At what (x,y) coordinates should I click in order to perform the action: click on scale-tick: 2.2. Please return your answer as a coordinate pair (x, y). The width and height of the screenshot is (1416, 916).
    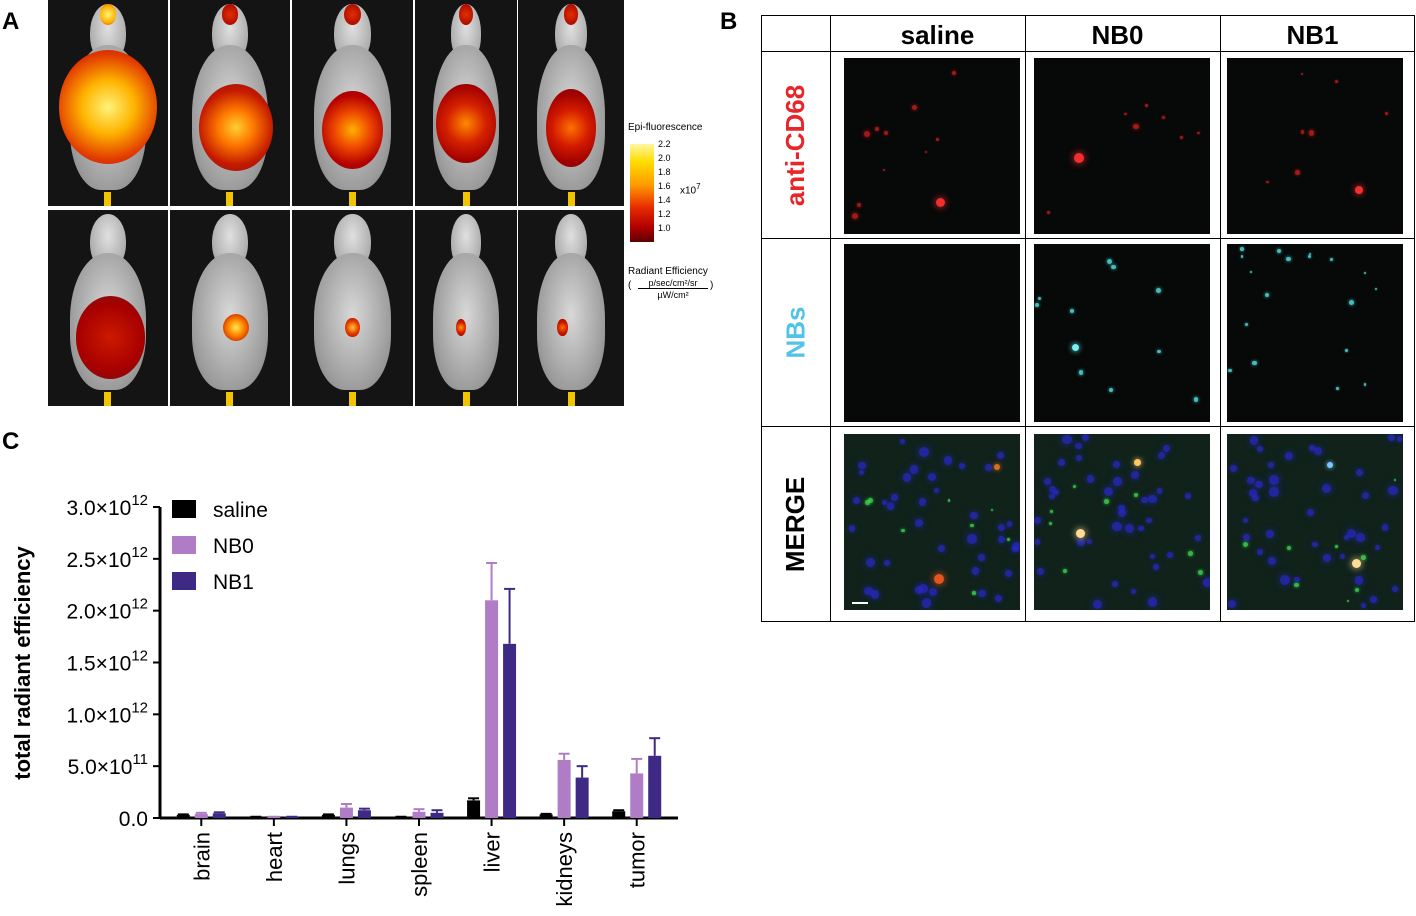
    Looking at the image, I should click on (664, 144).